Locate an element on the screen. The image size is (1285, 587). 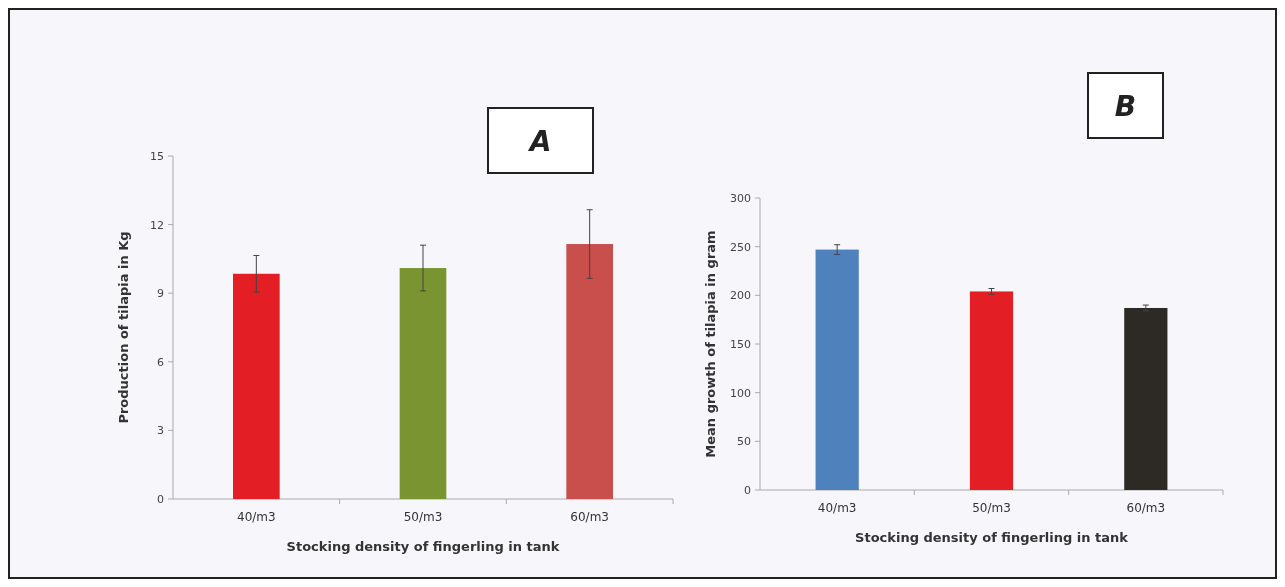
y-tick-label: 200 is located at coordinates (740, 296).